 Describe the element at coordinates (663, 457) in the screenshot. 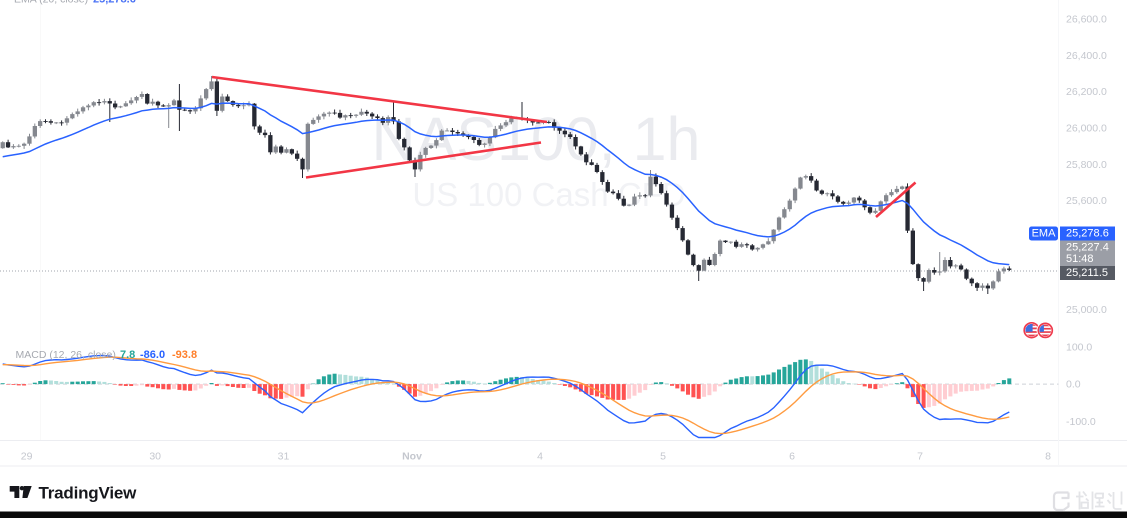

I see `svg-text: 5` at that location.